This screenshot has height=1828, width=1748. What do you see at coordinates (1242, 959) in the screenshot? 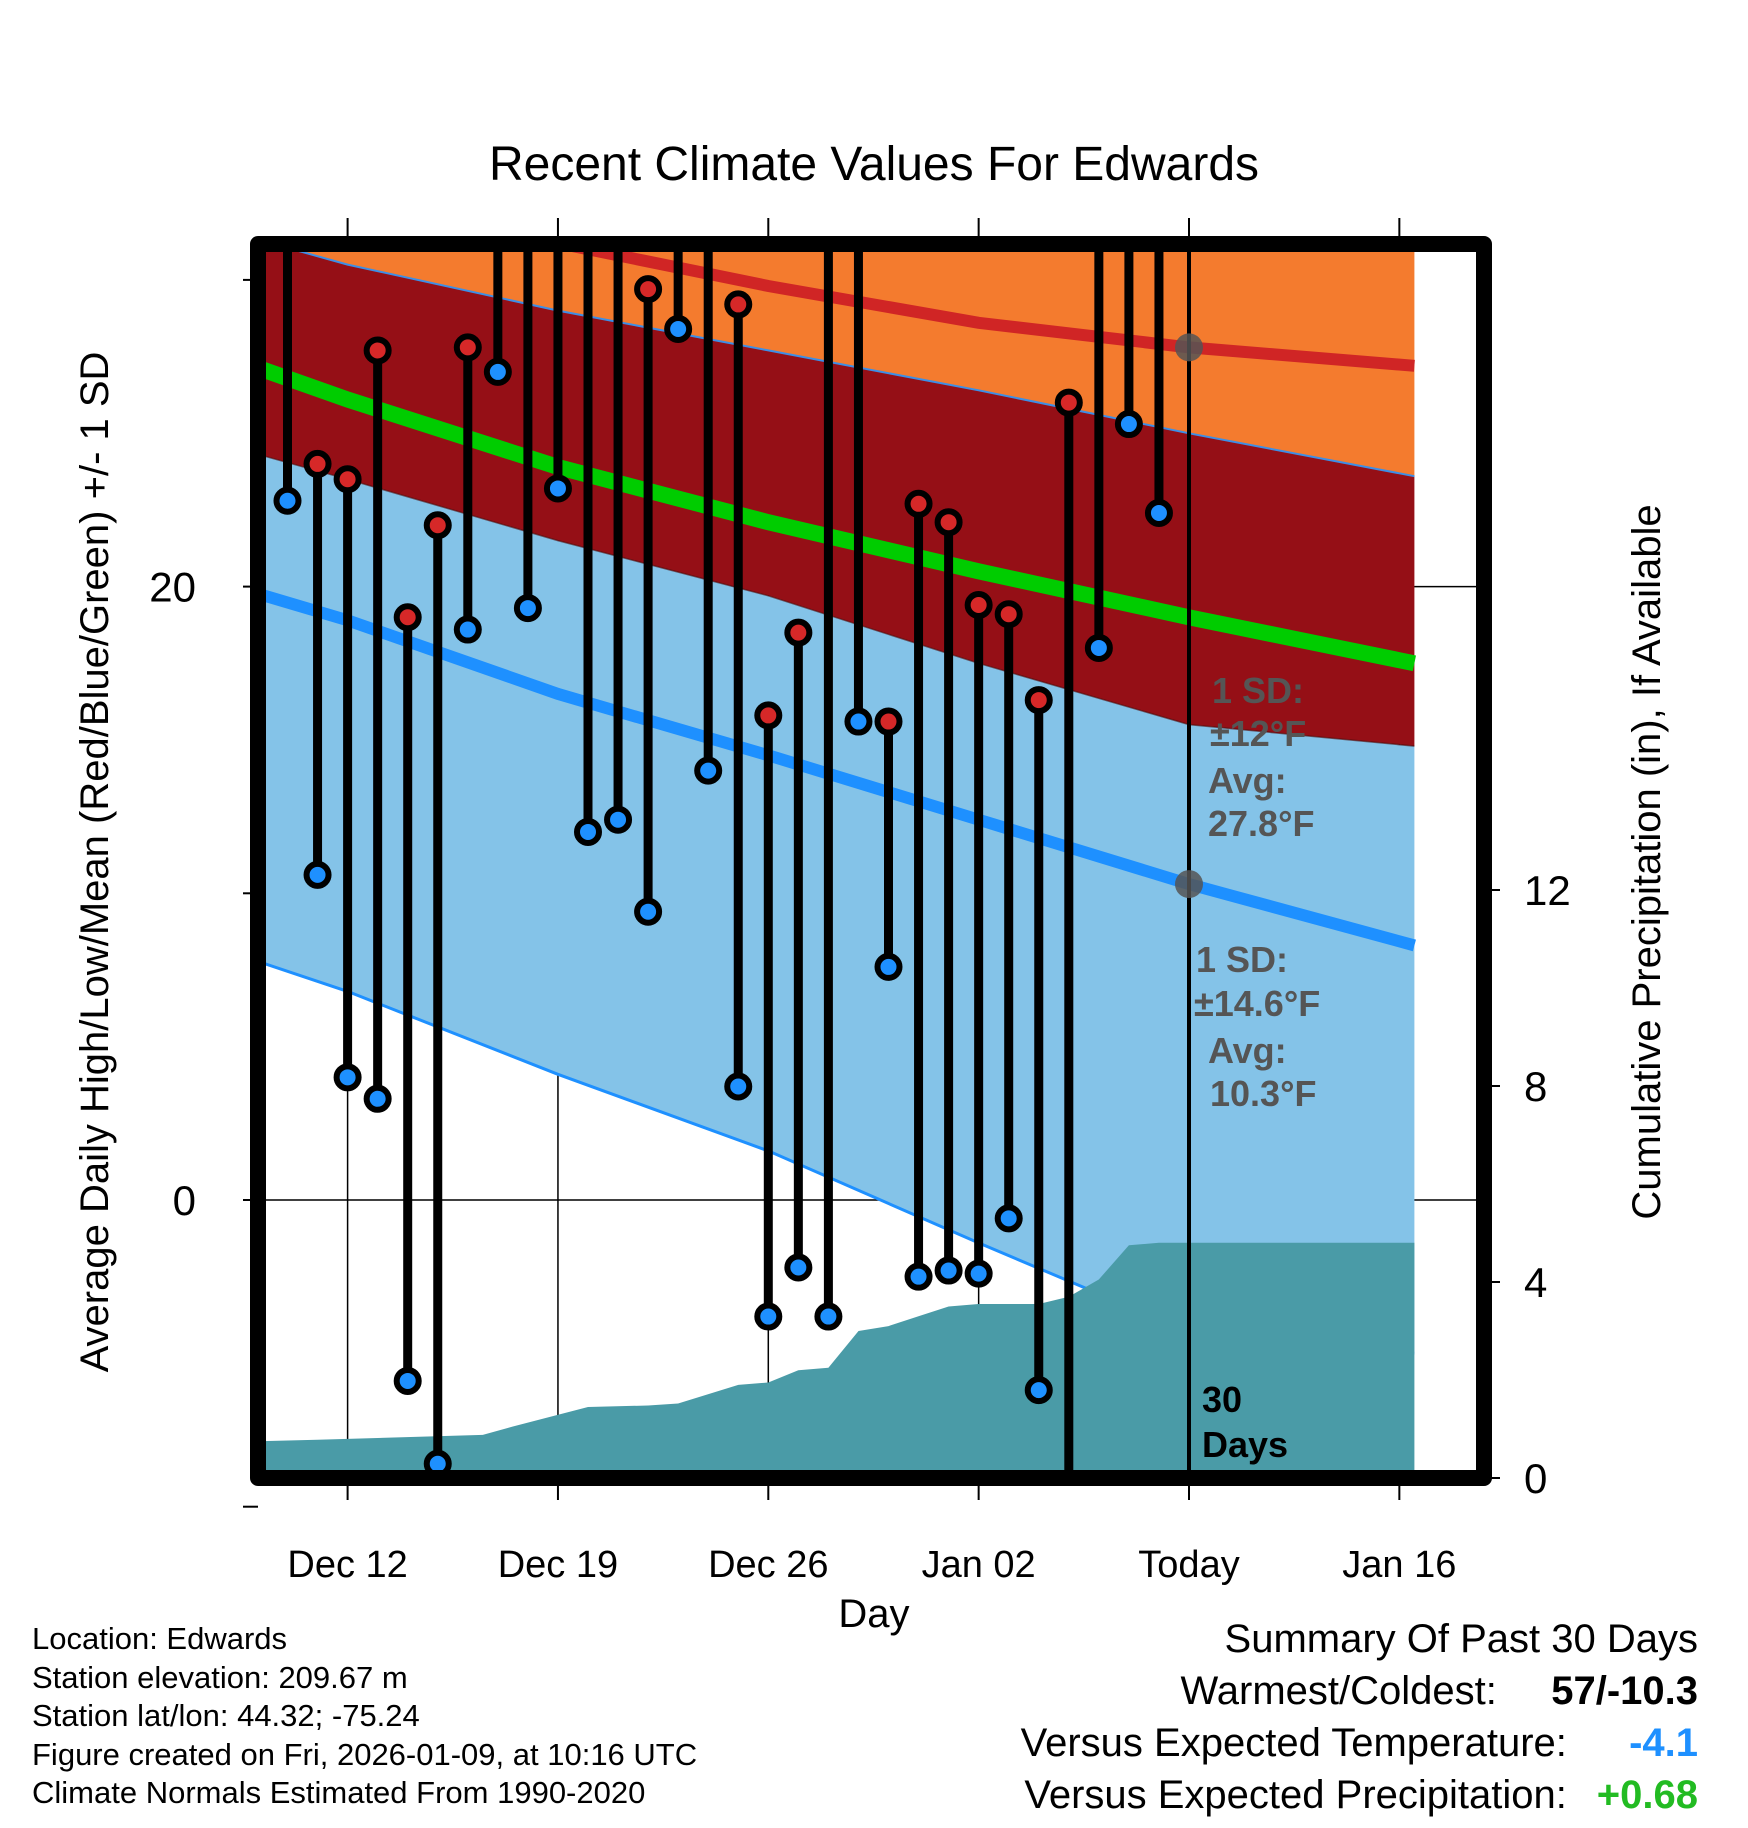
I see `low-sd-label: 1 SD:` at bounding box center [1242, 959].